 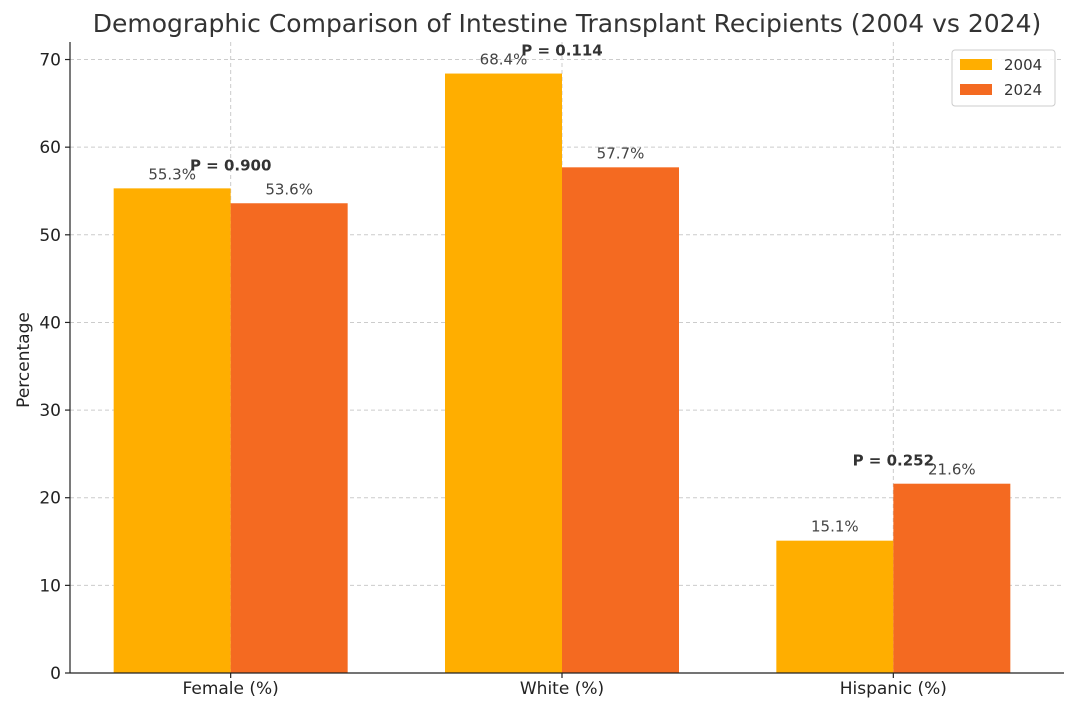 What do you see at coordinates (504, 60) in the screenshot?
I see `value-label: 68.4%` at bounding box center [504, 60].